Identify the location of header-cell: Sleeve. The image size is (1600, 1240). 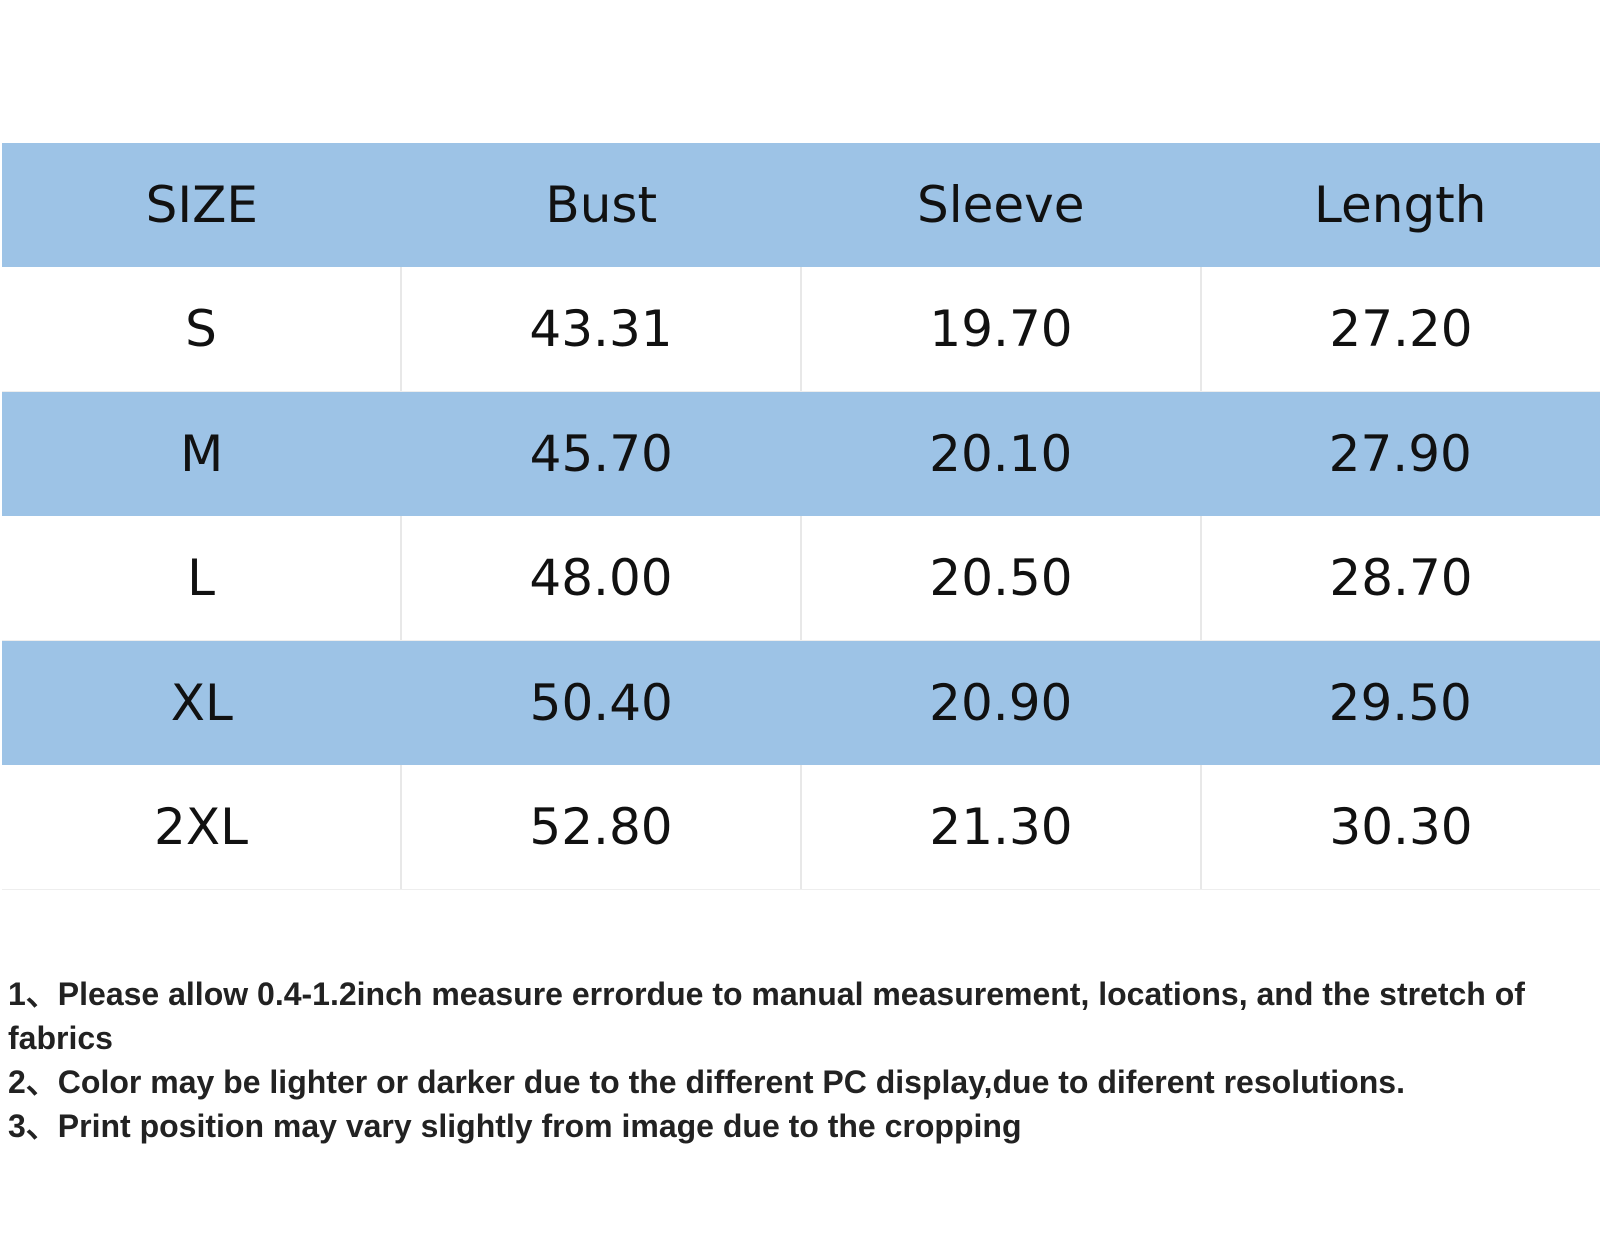
(1000, 205).